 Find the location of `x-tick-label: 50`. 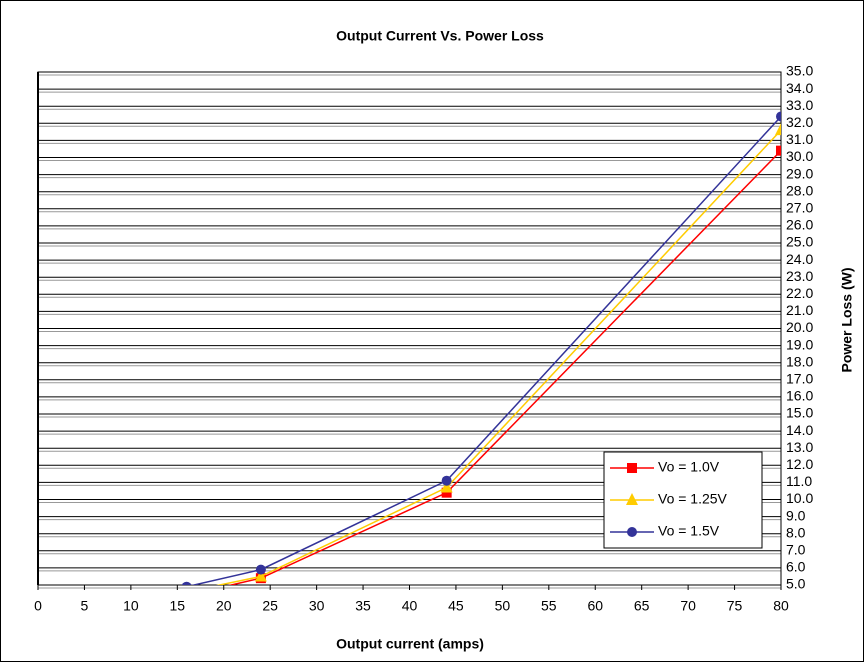

x-tick-label: 50 is located at coordinates (503, 606).